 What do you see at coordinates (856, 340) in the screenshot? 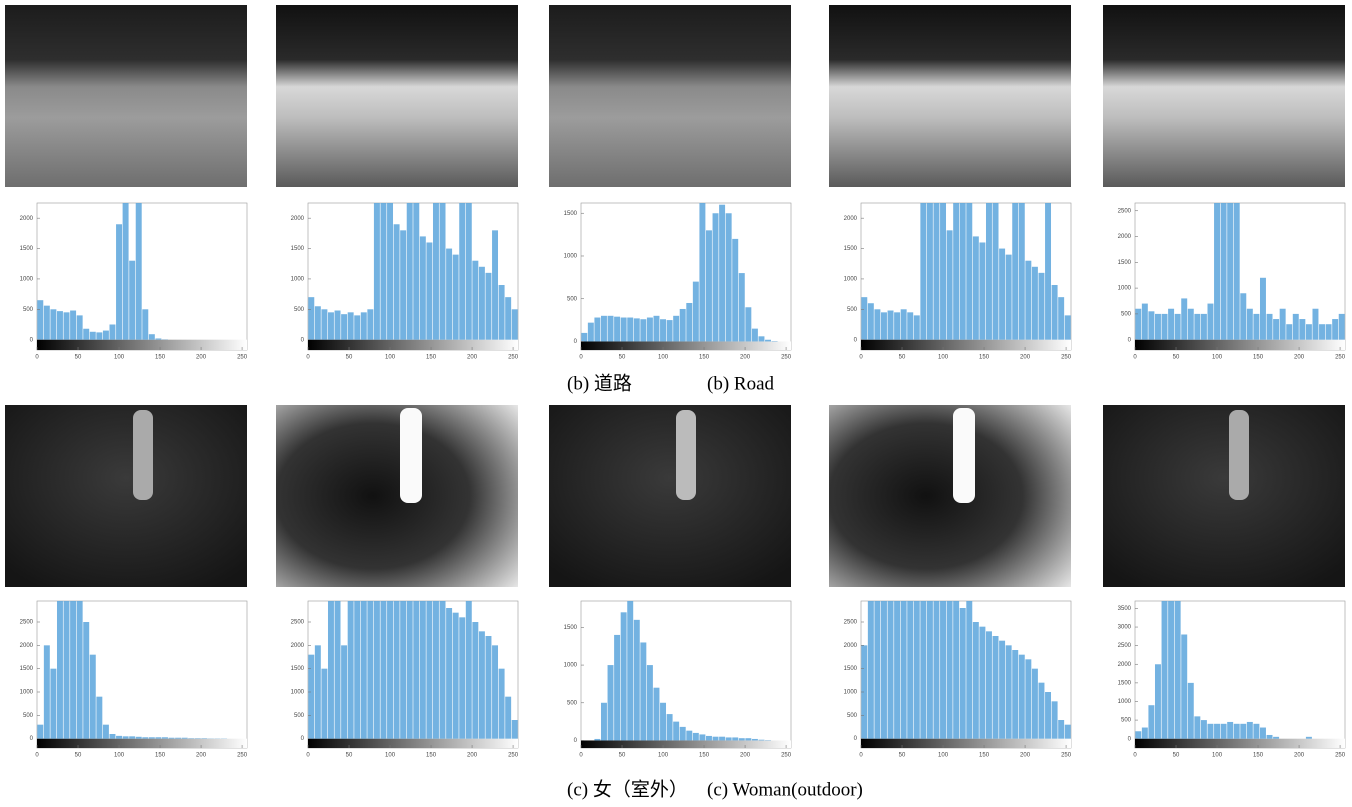
I see `y-tick-label: 0` at bounding box center [856, 340].